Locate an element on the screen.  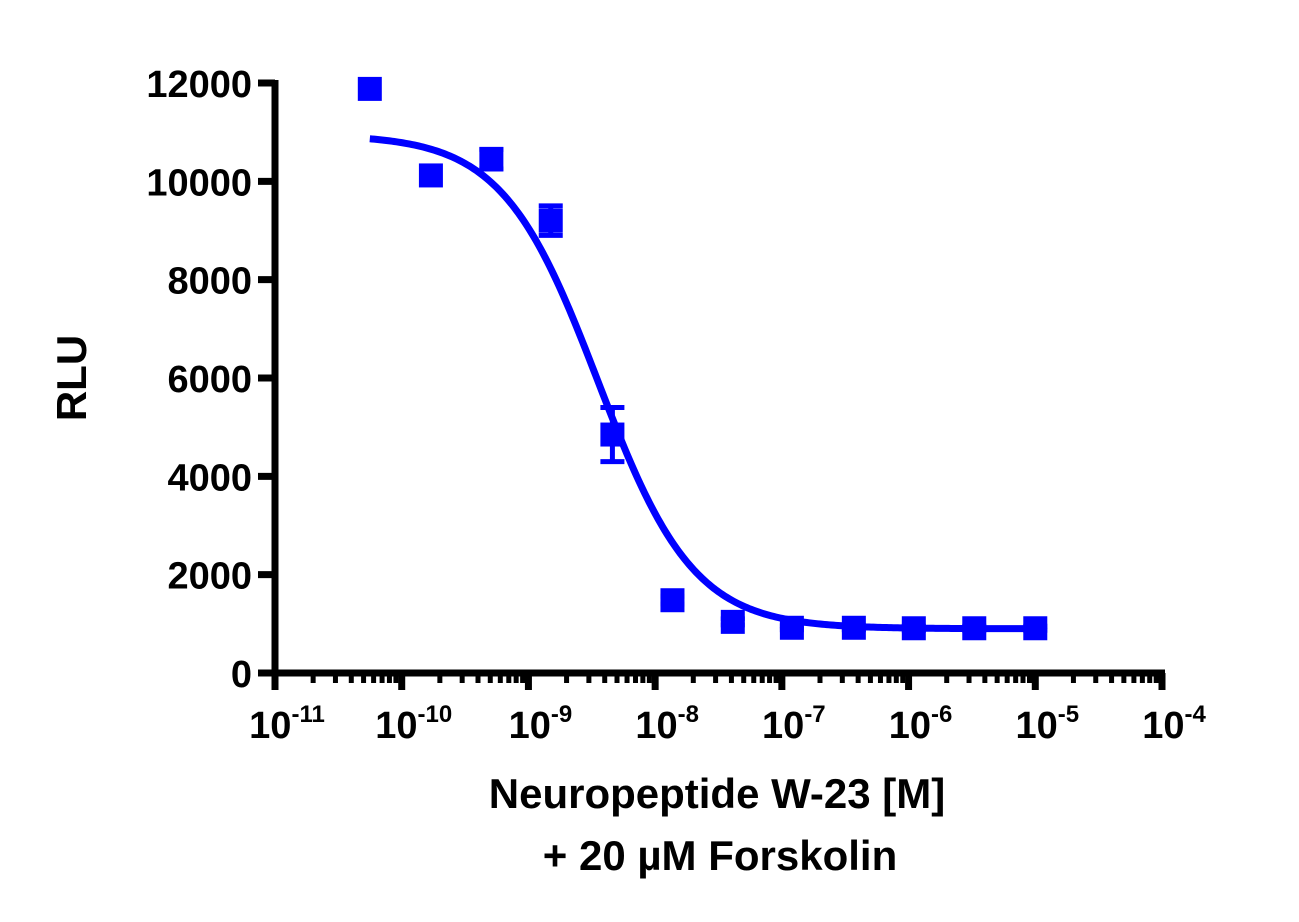
x-axis-ticks: 10⁻¹¹ 10⁻¹⁰ 10⁻⁹ 10⁻⁸ 10⁻⁷ 10⁻⁶ 10⁻⁵ 10⁻⁴ is located at coordinates (727, 710).